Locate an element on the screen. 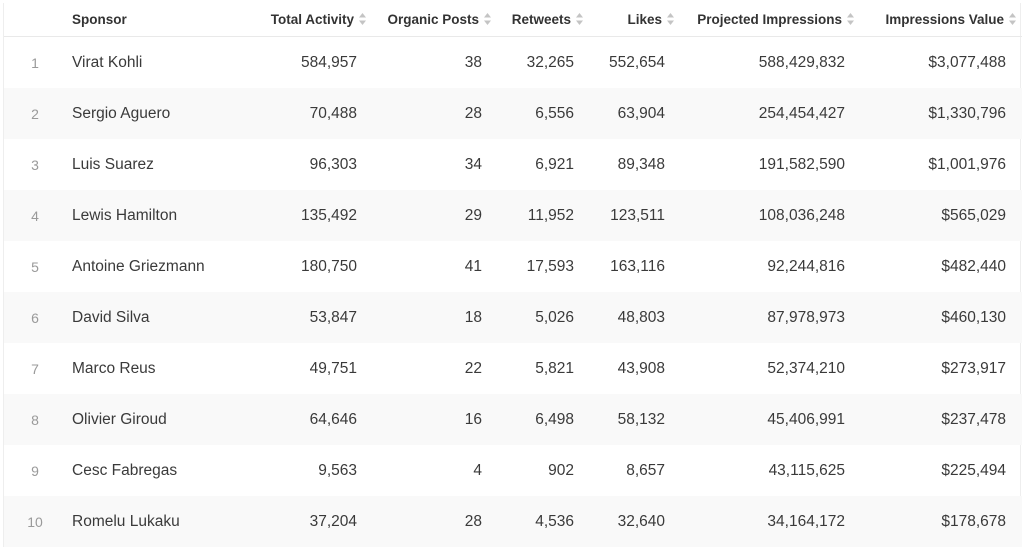 This screenshot has height=550, width=1024. header-total-activity-label: Total Activity is located at coordinates (312, 19).